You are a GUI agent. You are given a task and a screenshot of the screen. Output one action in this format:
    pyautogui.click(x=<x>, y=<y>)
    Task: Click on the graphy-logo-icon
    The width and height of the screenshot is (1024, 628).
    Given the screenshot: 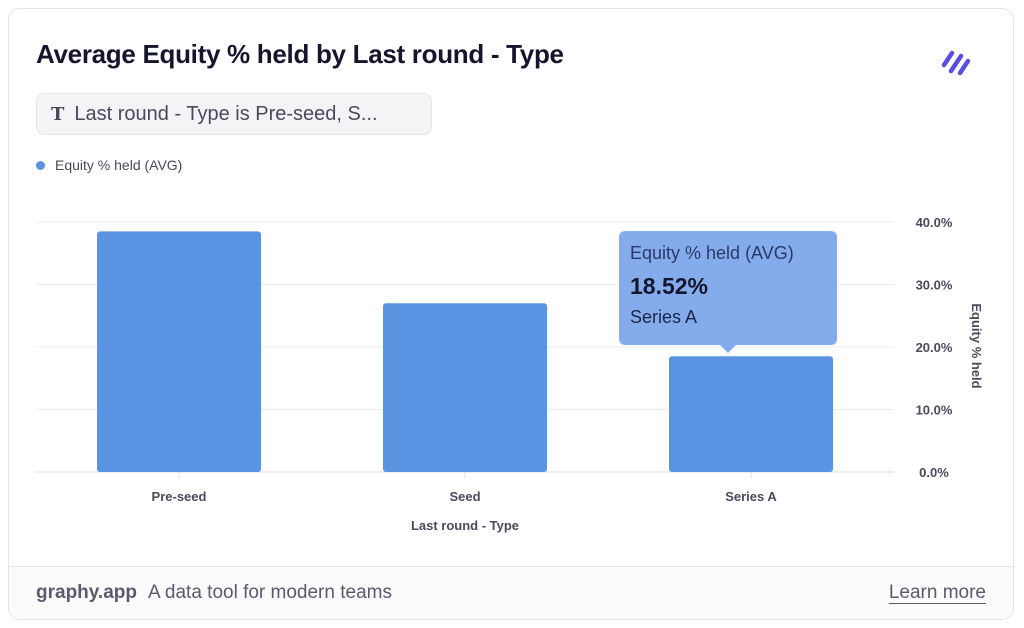 What is the action you would take?
    pyautogui.click(x=957, y=63)
    